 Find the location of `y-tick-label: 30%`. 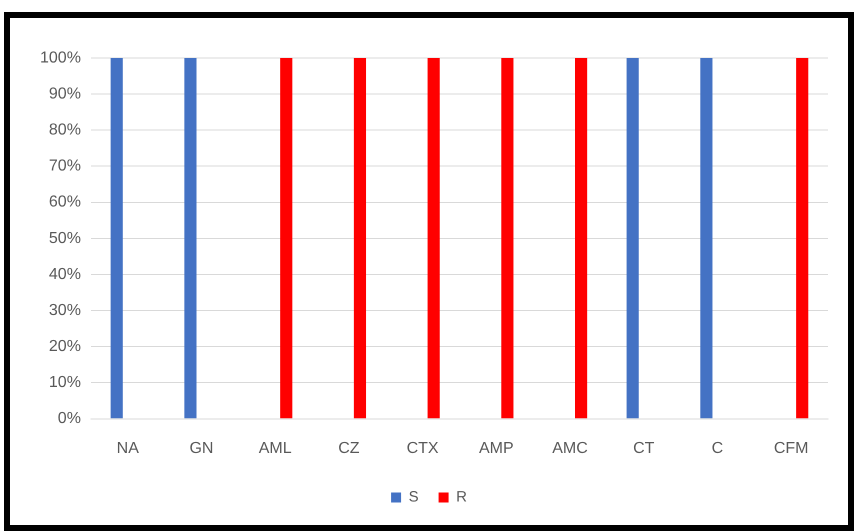

y-tick-label: 30% is located at coordinates (64, 310).